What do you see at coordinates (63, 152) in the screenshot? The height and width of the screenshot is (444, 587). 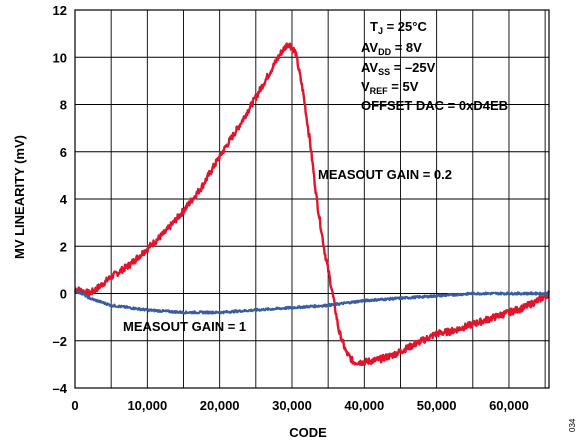 I see `y-tick-label: 6` at bounding box center [63, 152].